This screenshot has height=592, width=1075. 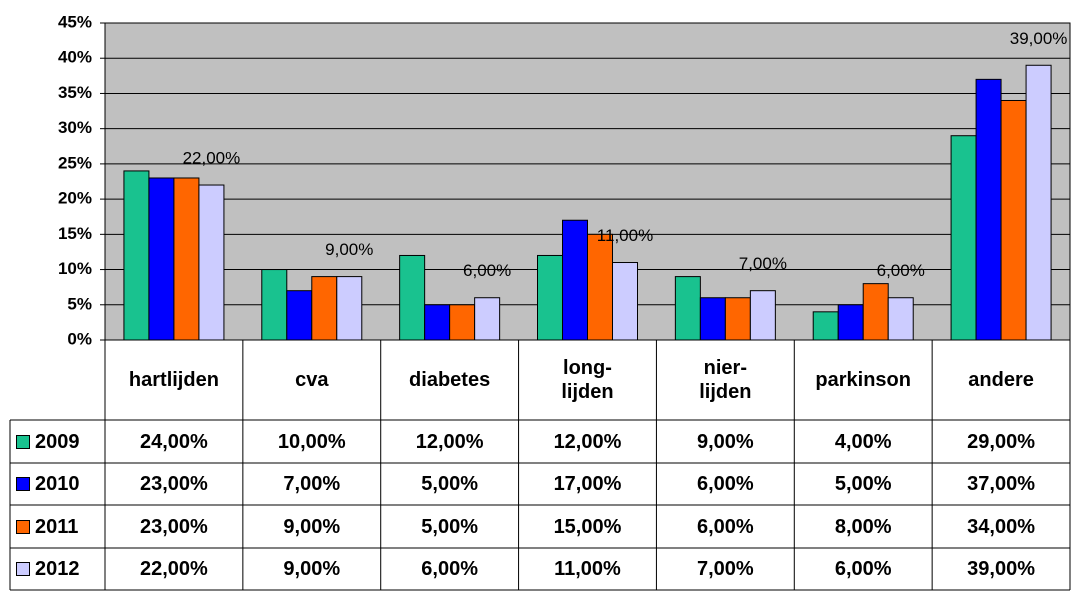 What do you see at coordinates (79, 338) in the screenshot?
I see `y-tick-label: 0%` at bounding box center [79, 338].